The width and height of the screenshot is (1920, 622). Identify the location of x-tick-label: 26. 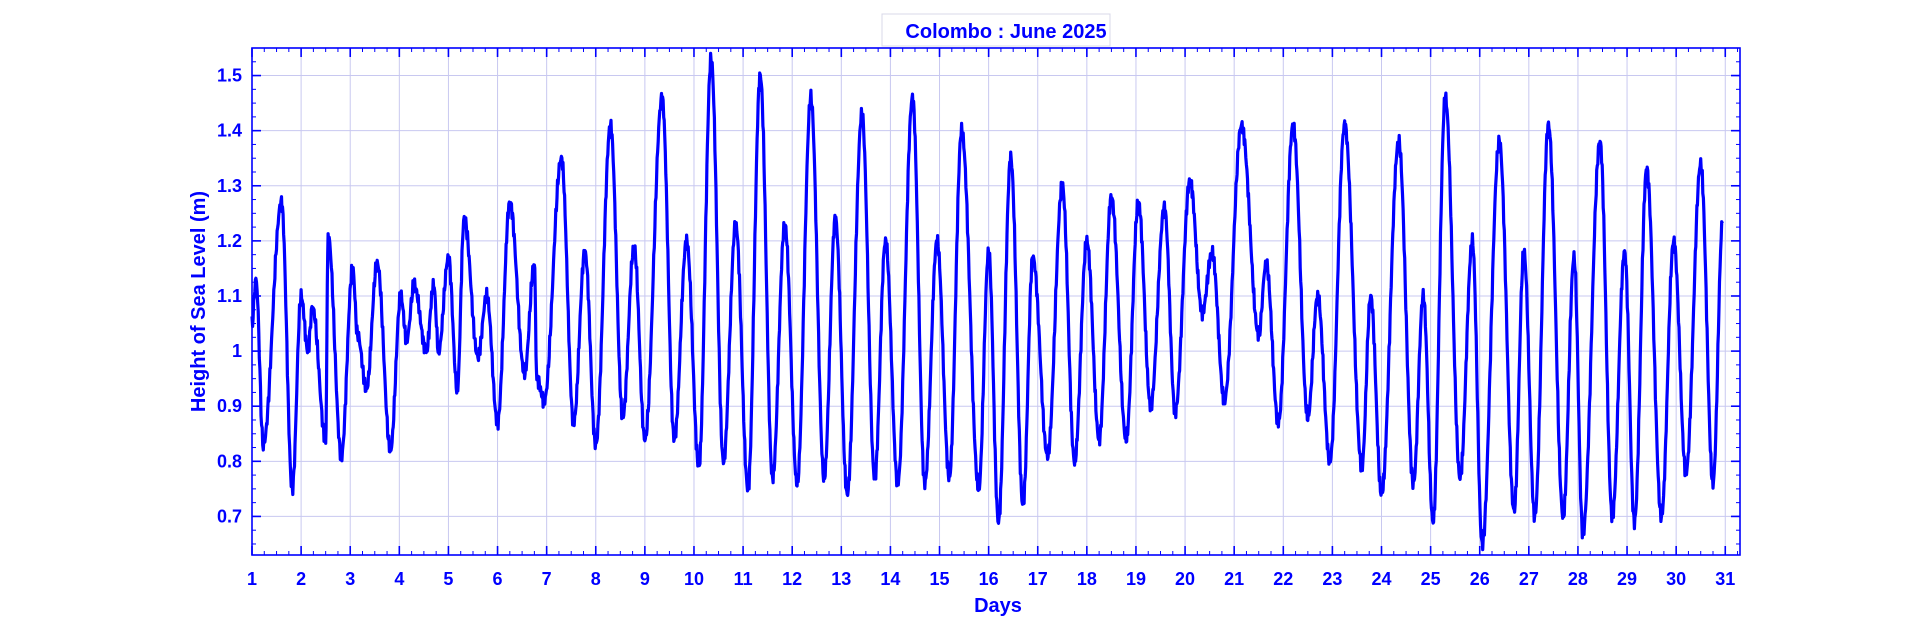
(1480, 579).